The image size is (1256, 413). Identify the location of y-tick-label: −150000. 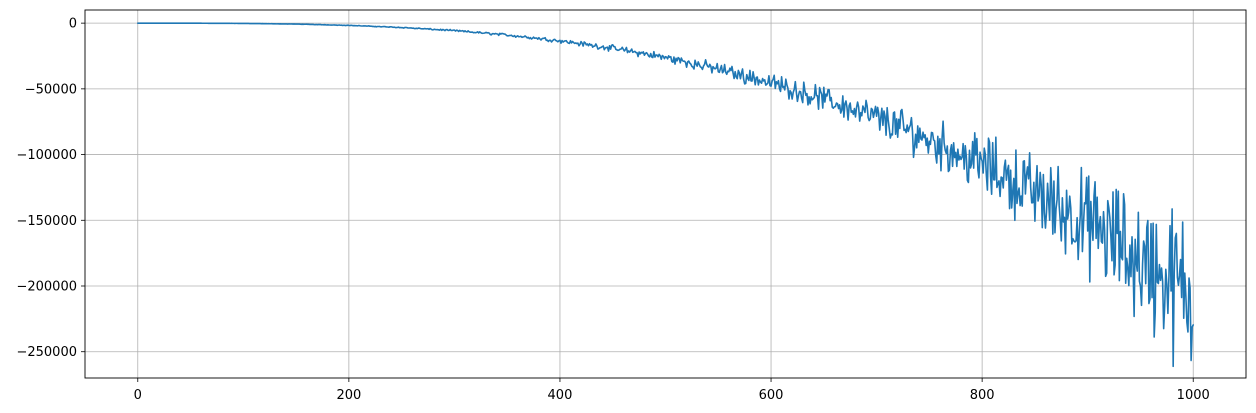
(46, 221).